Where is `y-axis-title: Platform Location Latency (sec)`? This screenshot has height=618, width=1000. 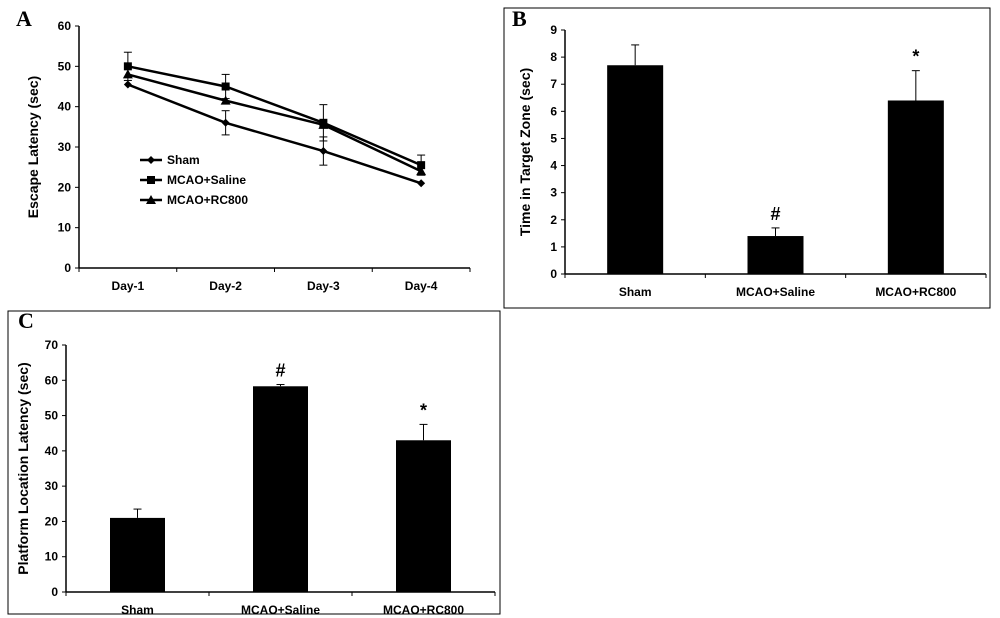
y-axis-title: Platform Location Latency (sec) is located at coordinates (23, 468).